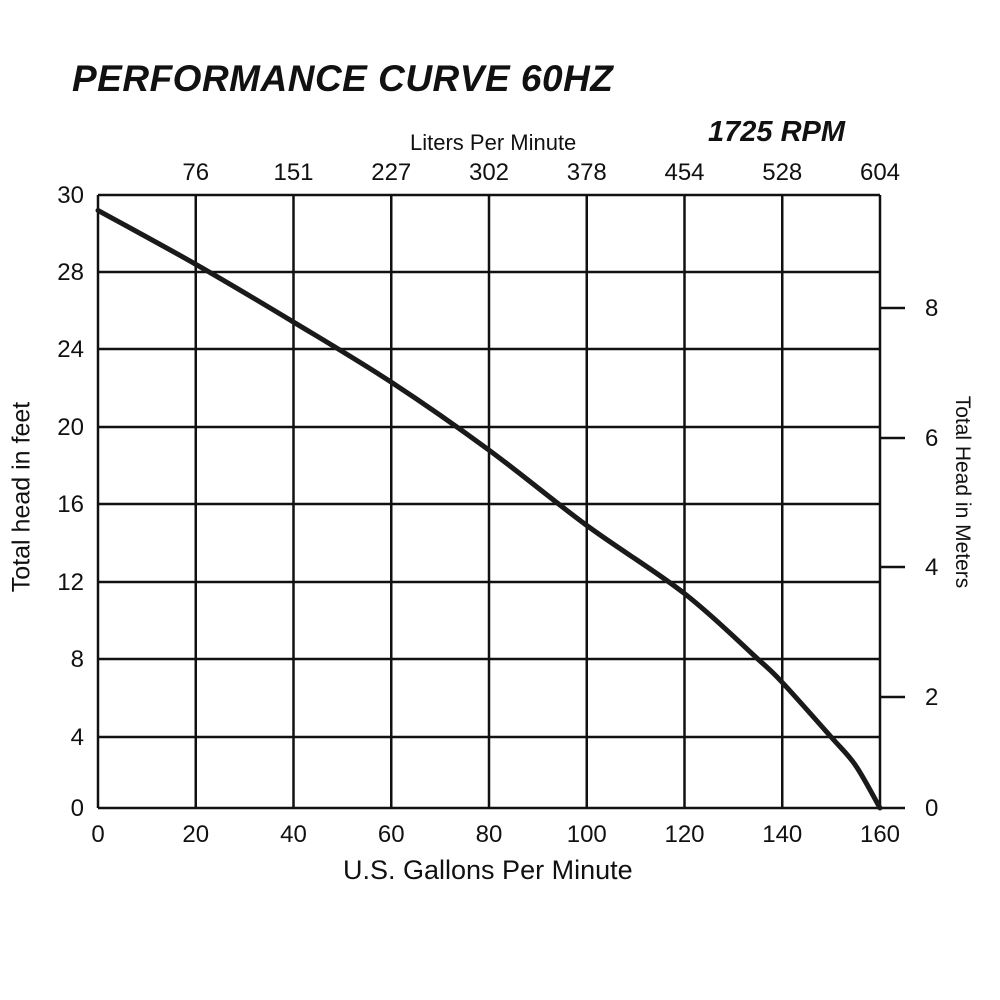 Image resolution: width=1000 pixels, height=1000 pixels. Describe the element at coordinates (880, 172) in the screenshot. I see `x2-tick-label: 604` at that location.